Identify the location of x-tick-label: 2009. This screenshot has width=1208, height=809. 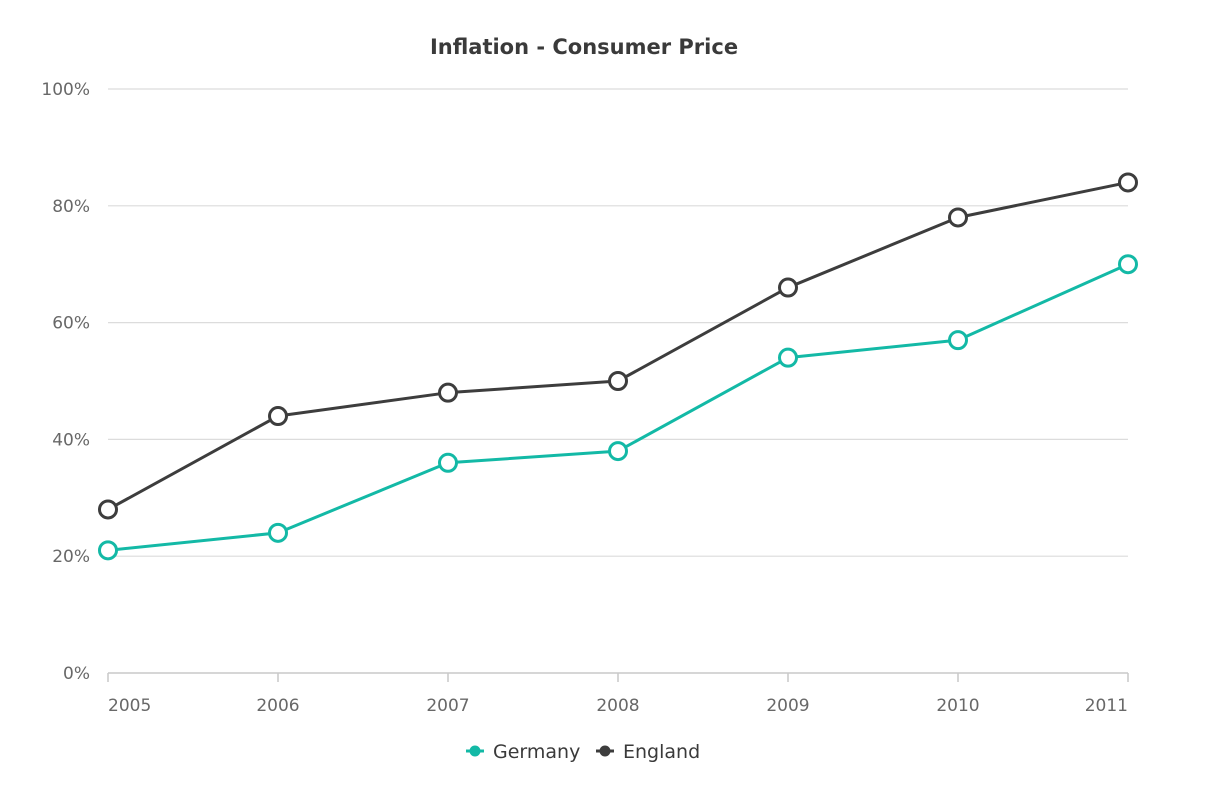
(787, 706).